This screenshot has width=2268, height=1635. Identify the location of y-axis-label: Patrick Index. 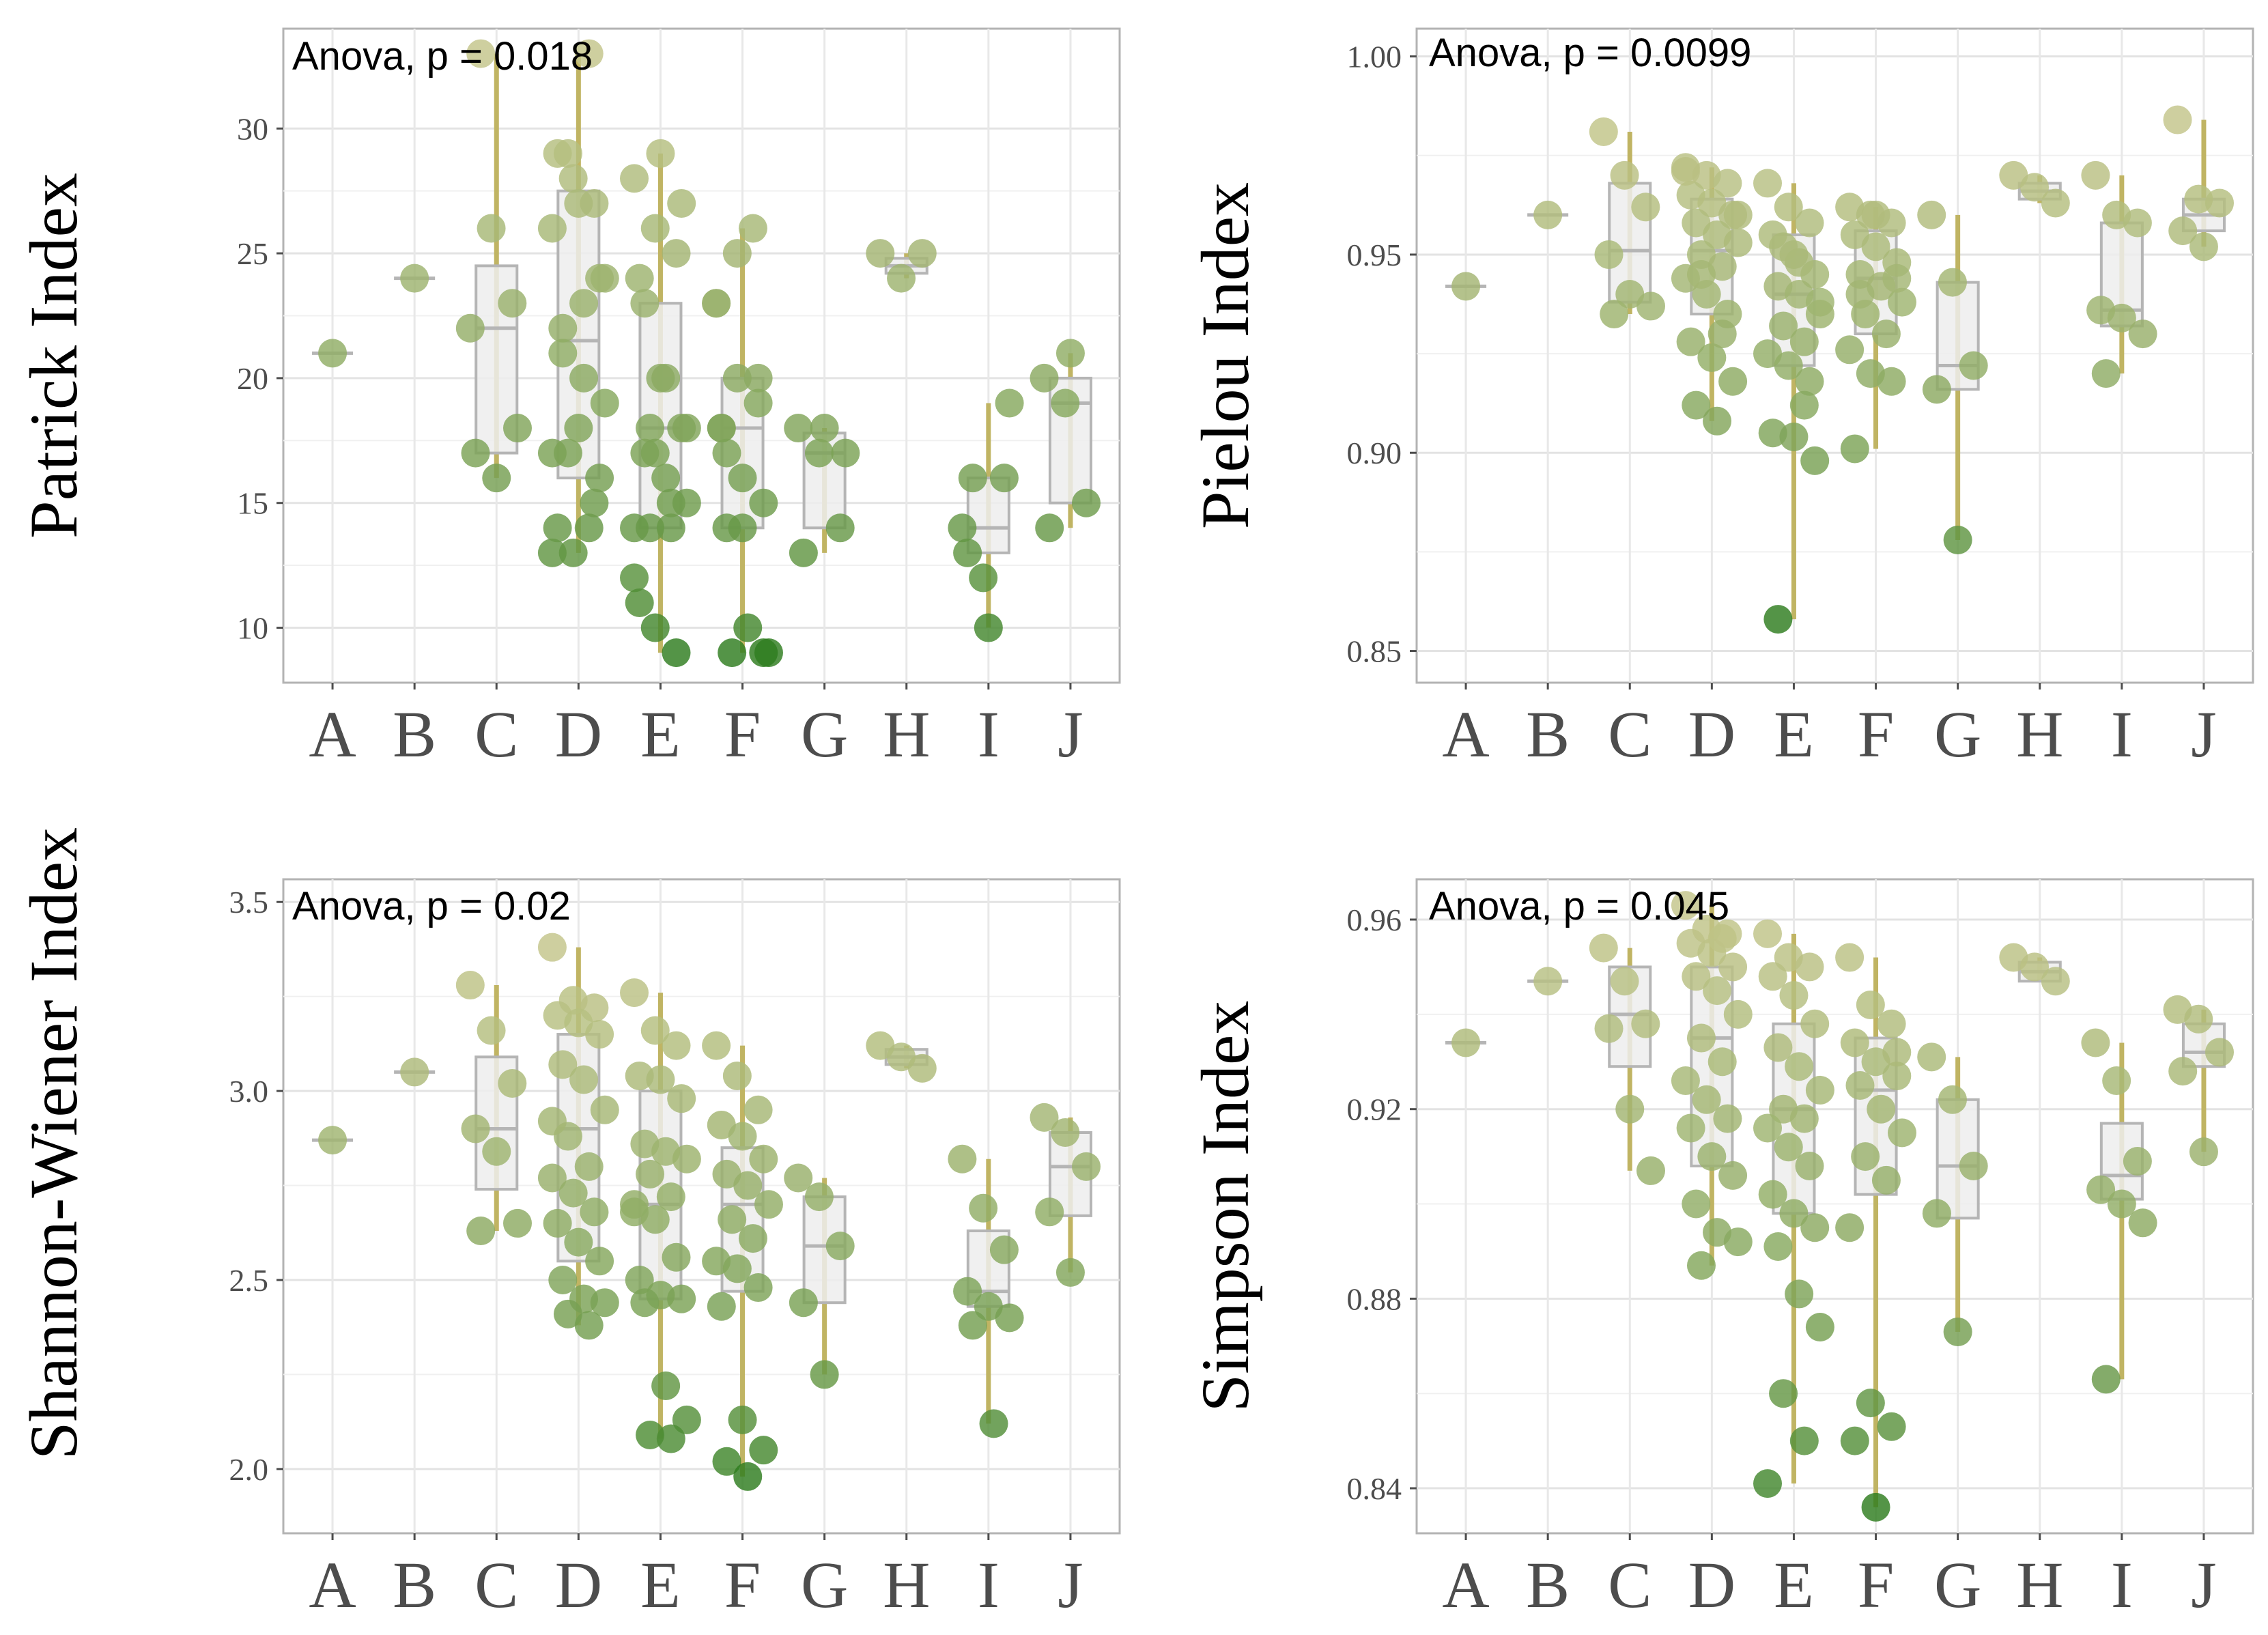
(53, 356).